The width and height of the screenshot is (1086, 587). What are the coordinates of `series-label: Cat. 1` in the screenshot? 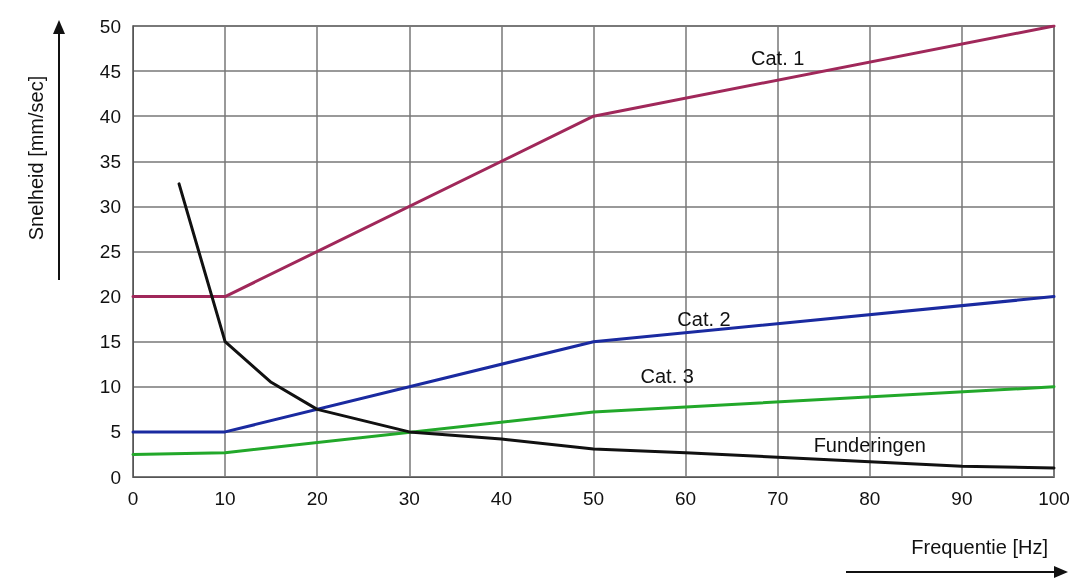 It's located at (778, 57).